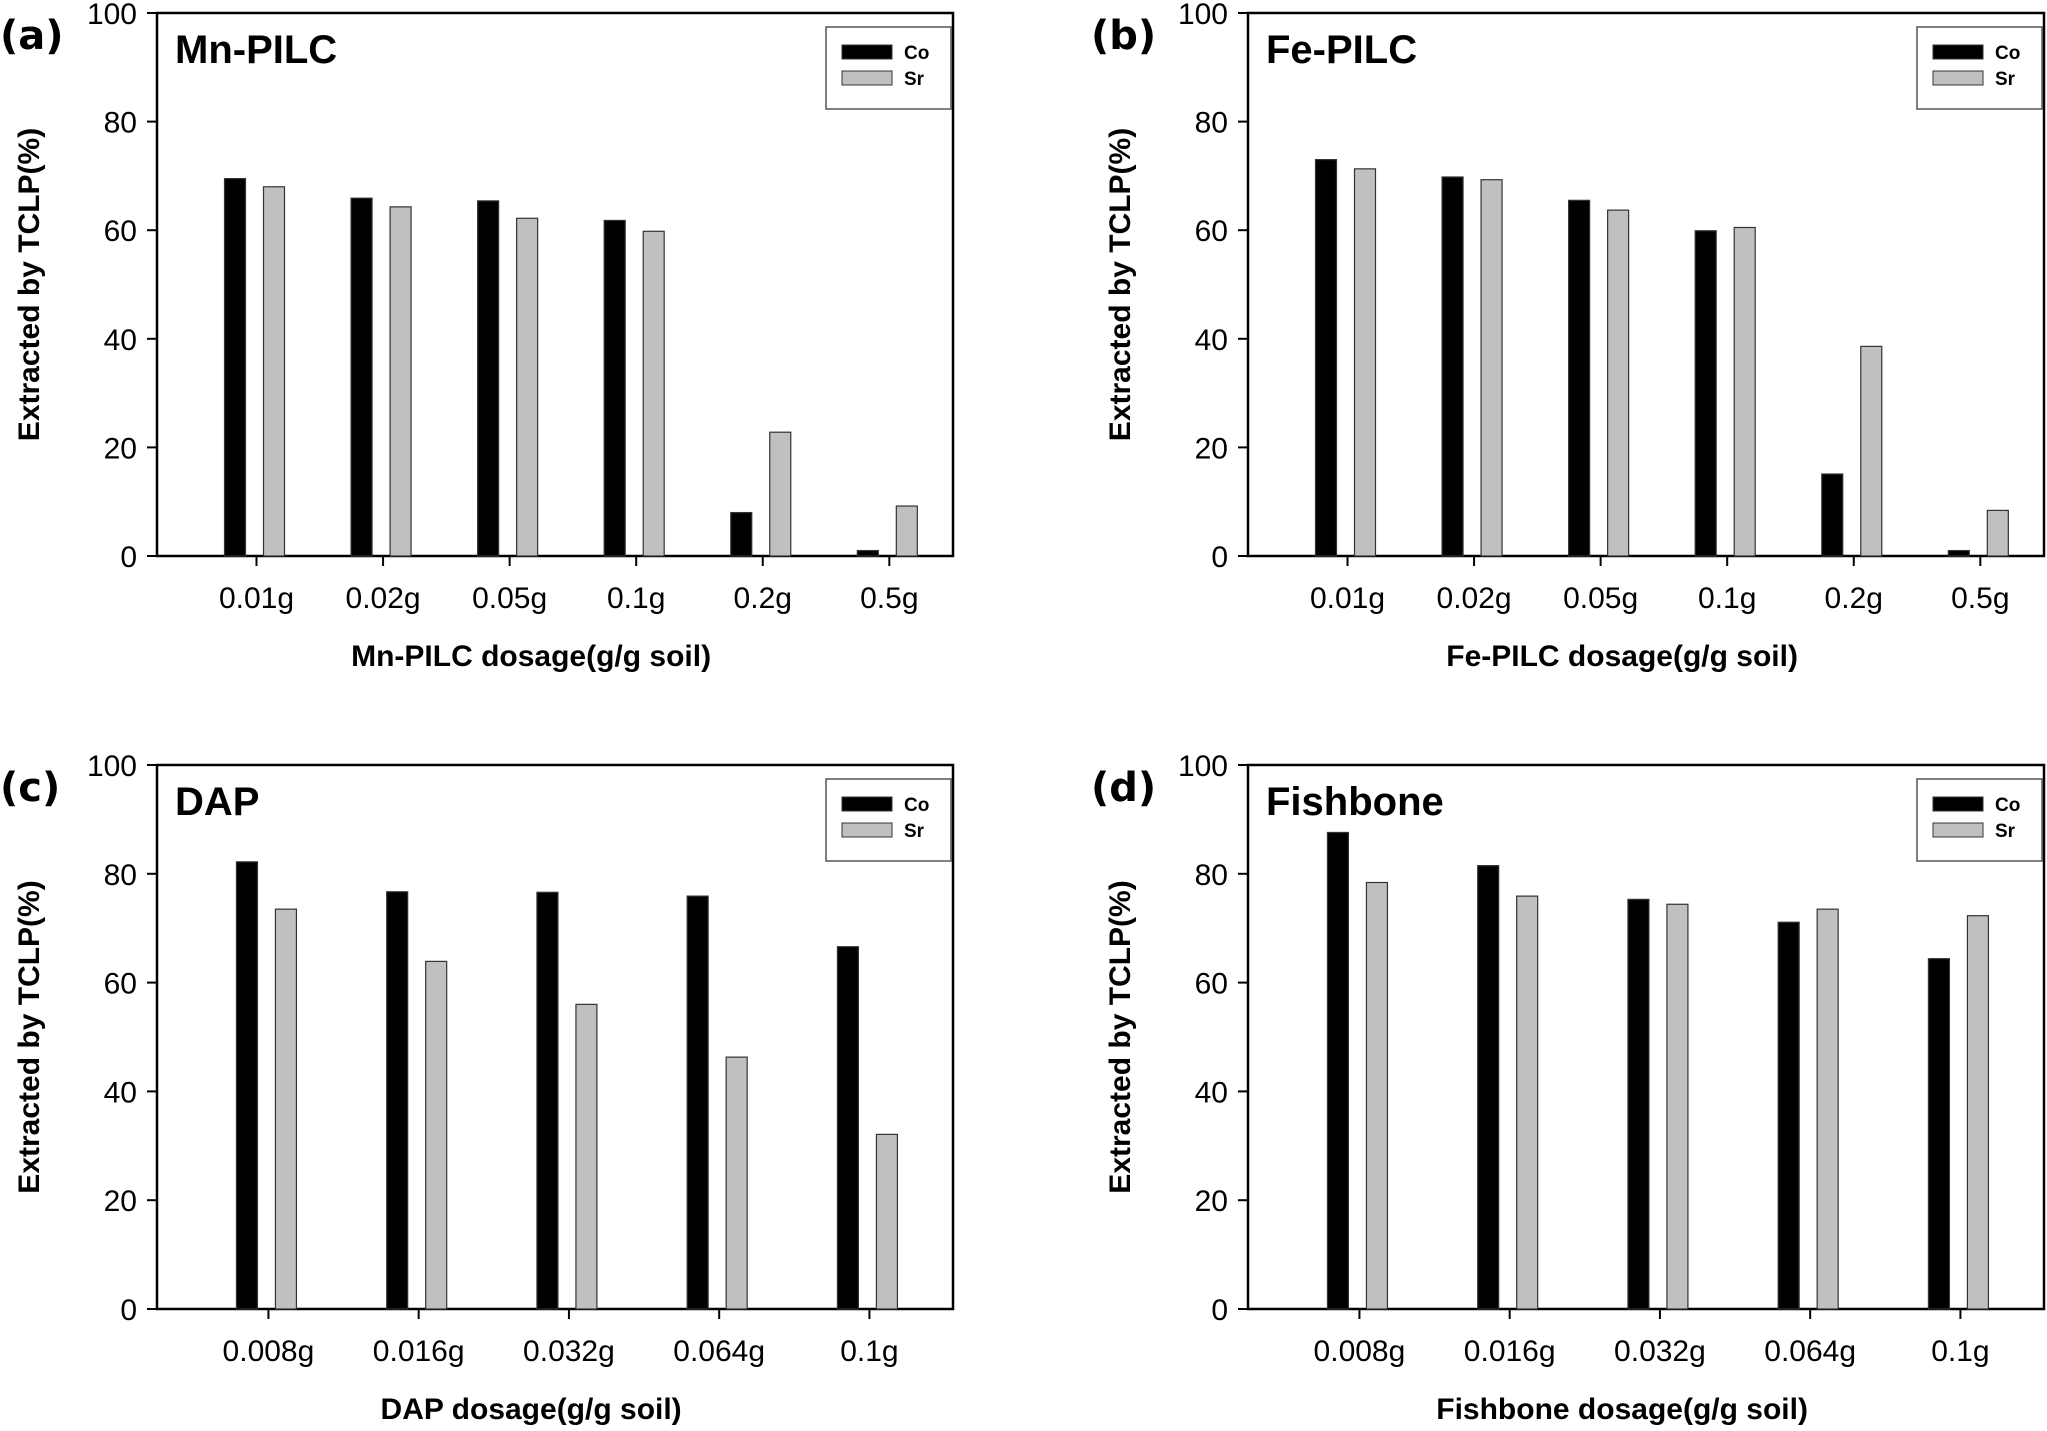 The image size is (2047, 1431). Describe the element at coordinates (1827, 1109) in the screenshot. I see `bar-sr-0p064g` at that location.